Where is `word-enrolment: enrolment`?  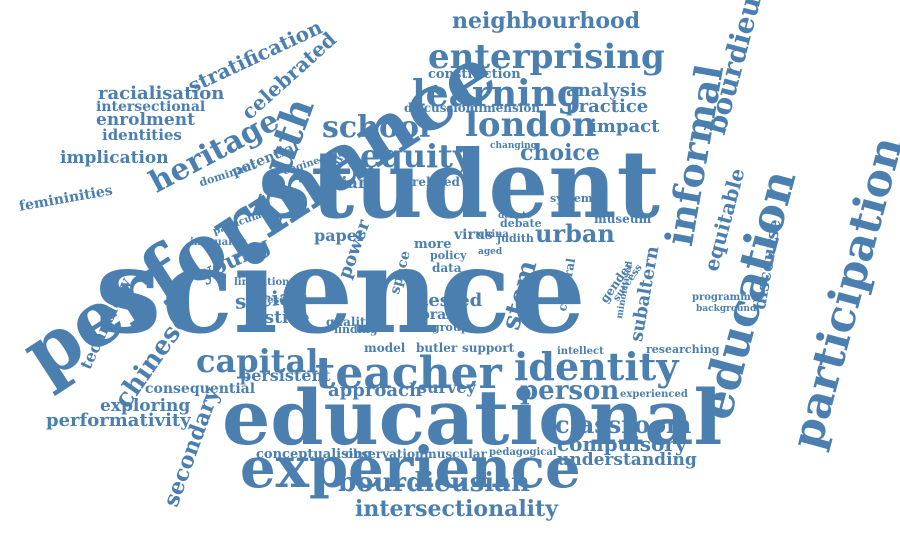
word-enrolment: enrolment is located at coordinates (145, 120).